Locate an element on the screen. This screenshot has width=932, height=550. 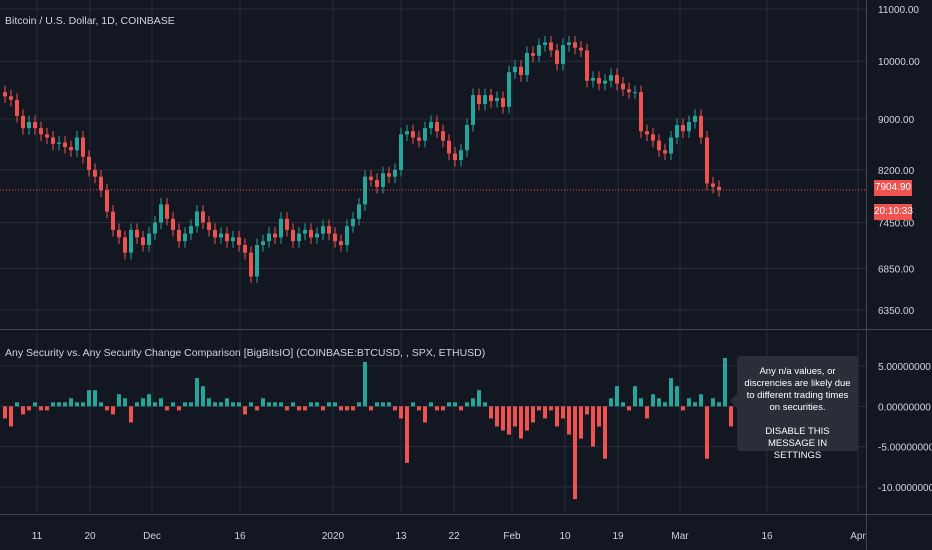
indicator-tick-label: 5.00000000 is located at coordinates (904, 367).